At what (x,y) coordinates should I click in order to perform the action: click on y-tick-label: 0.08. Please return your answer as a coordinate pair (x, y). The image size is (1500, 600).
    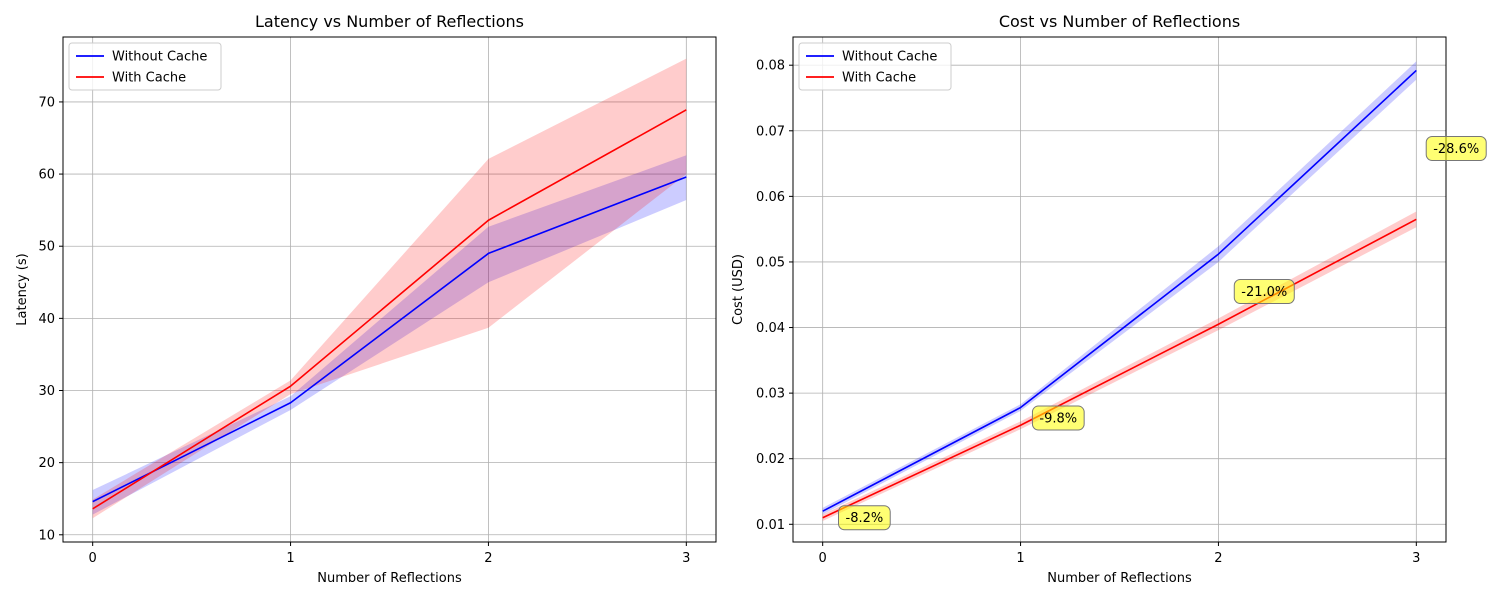
    Looking at the image, I should click on (770, 66).